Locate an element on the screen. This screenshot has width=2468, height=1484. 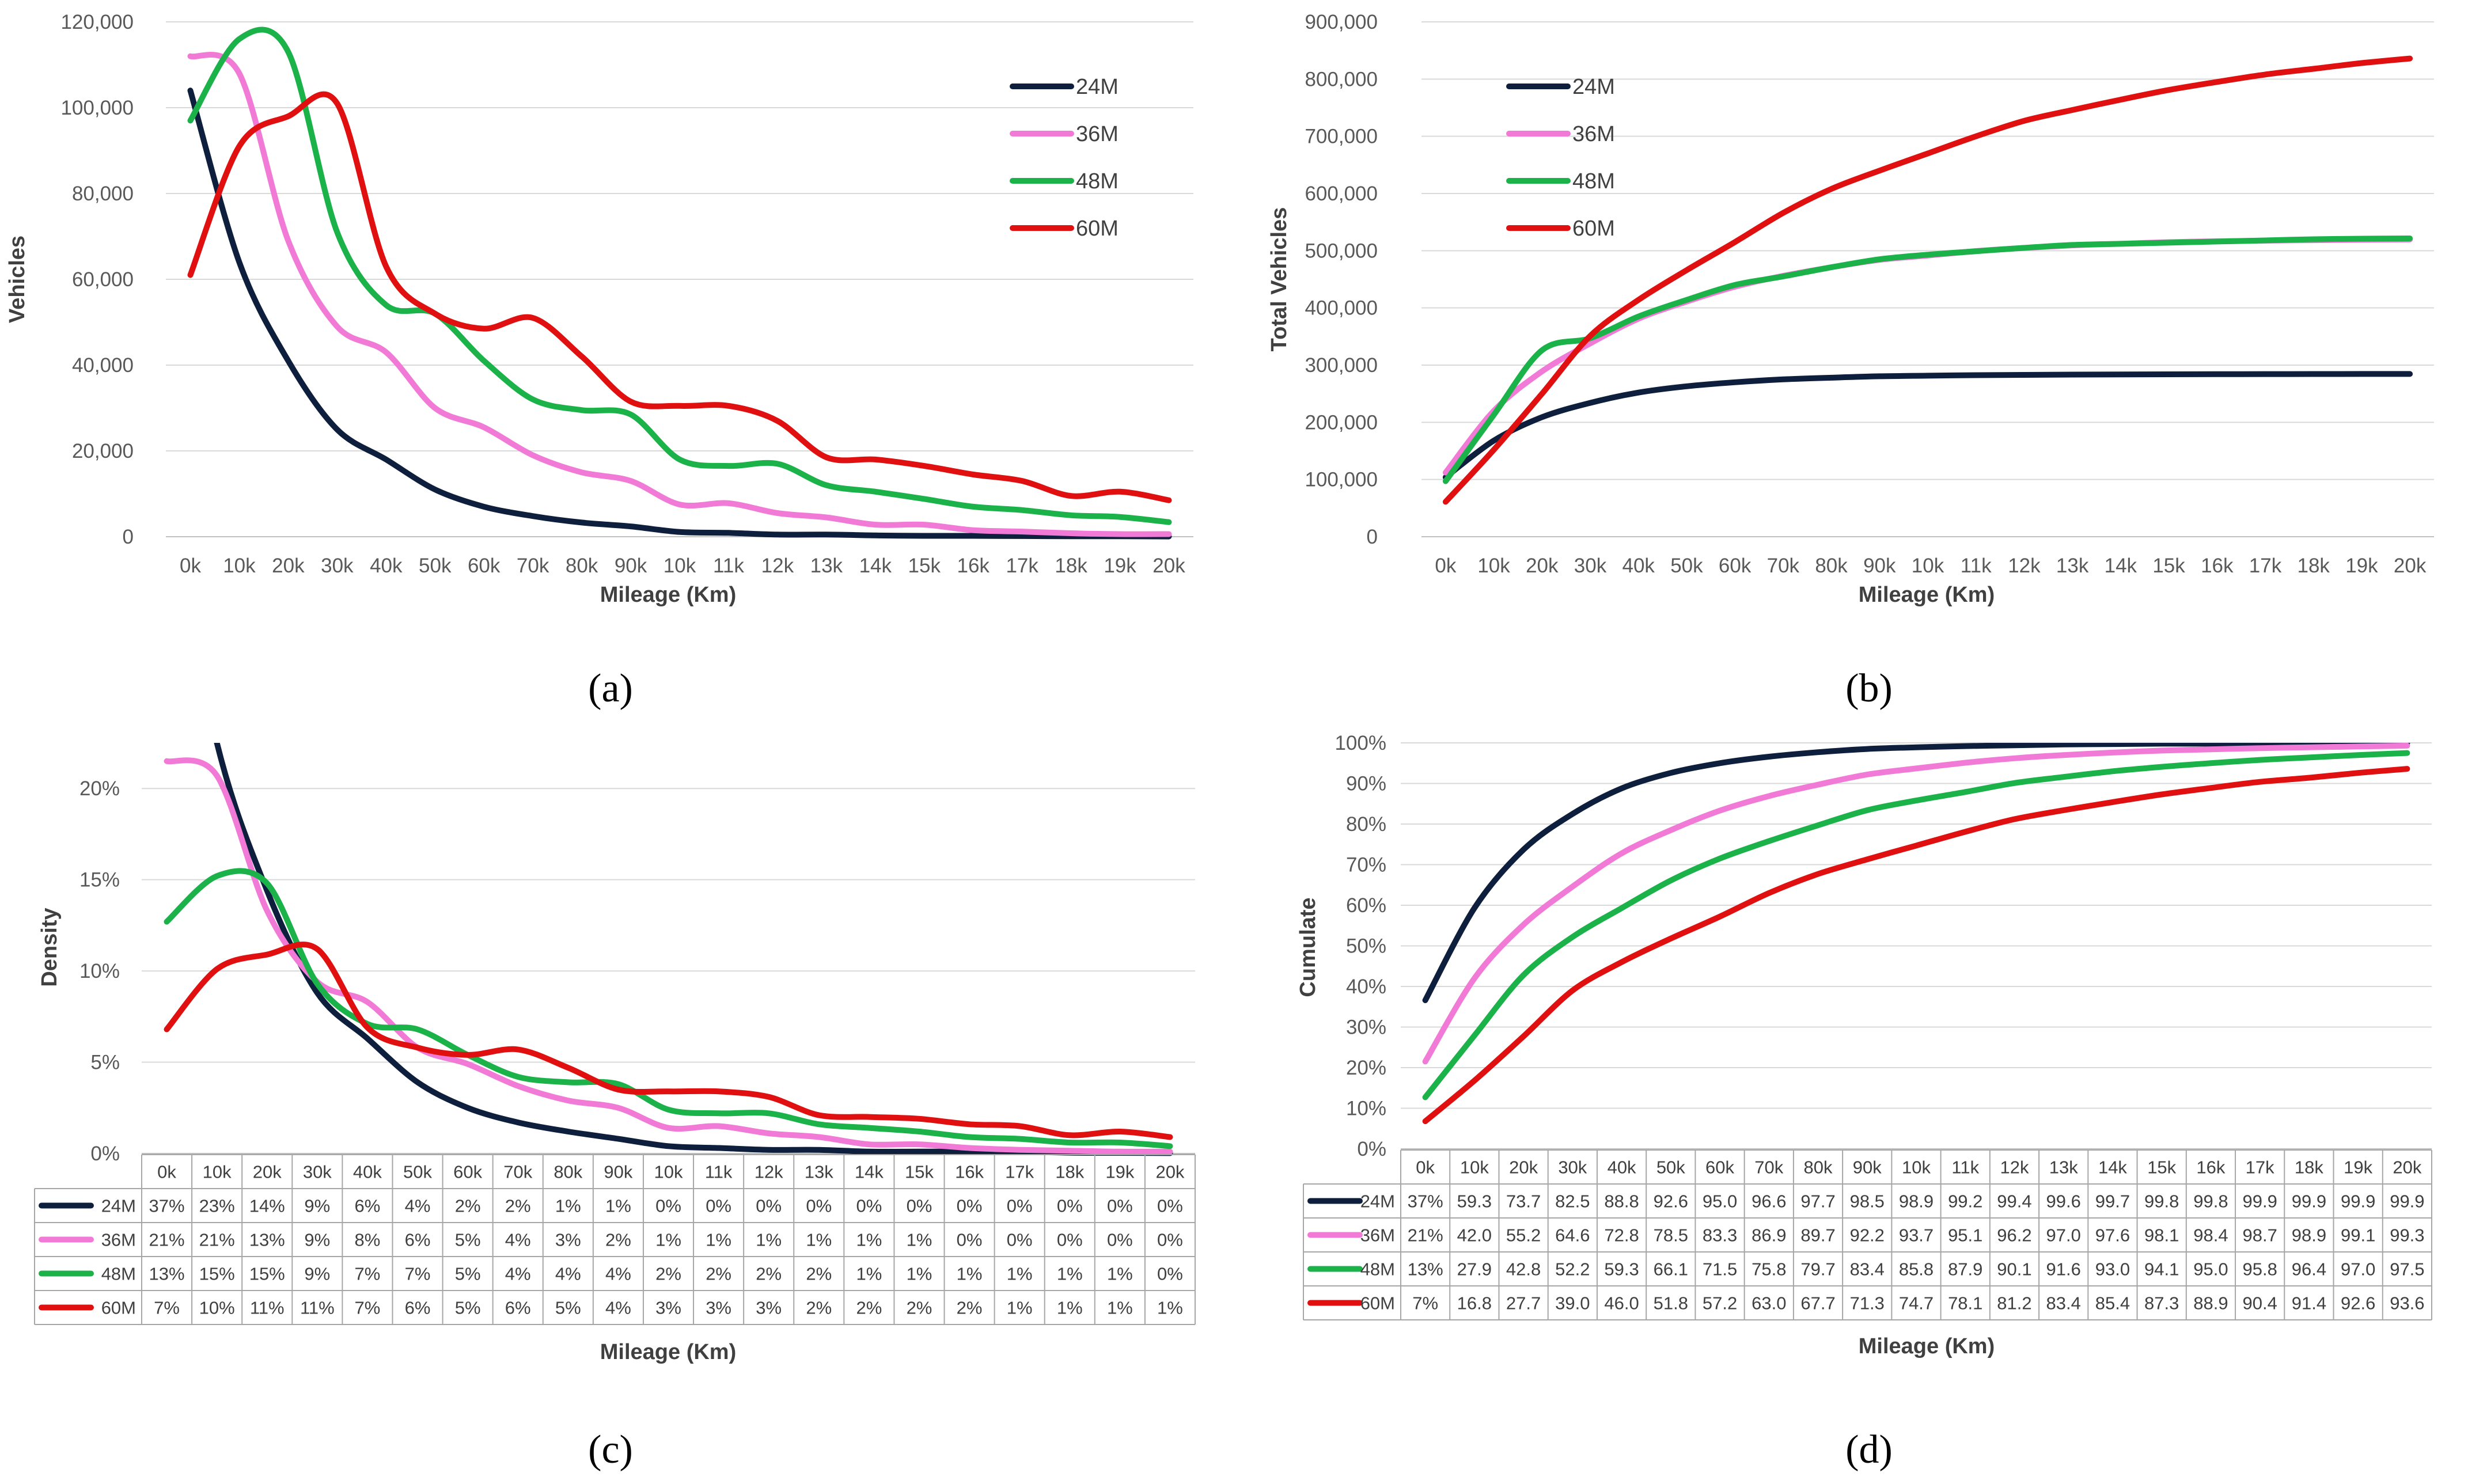
gridlines is located at coordinates (1928, 279).